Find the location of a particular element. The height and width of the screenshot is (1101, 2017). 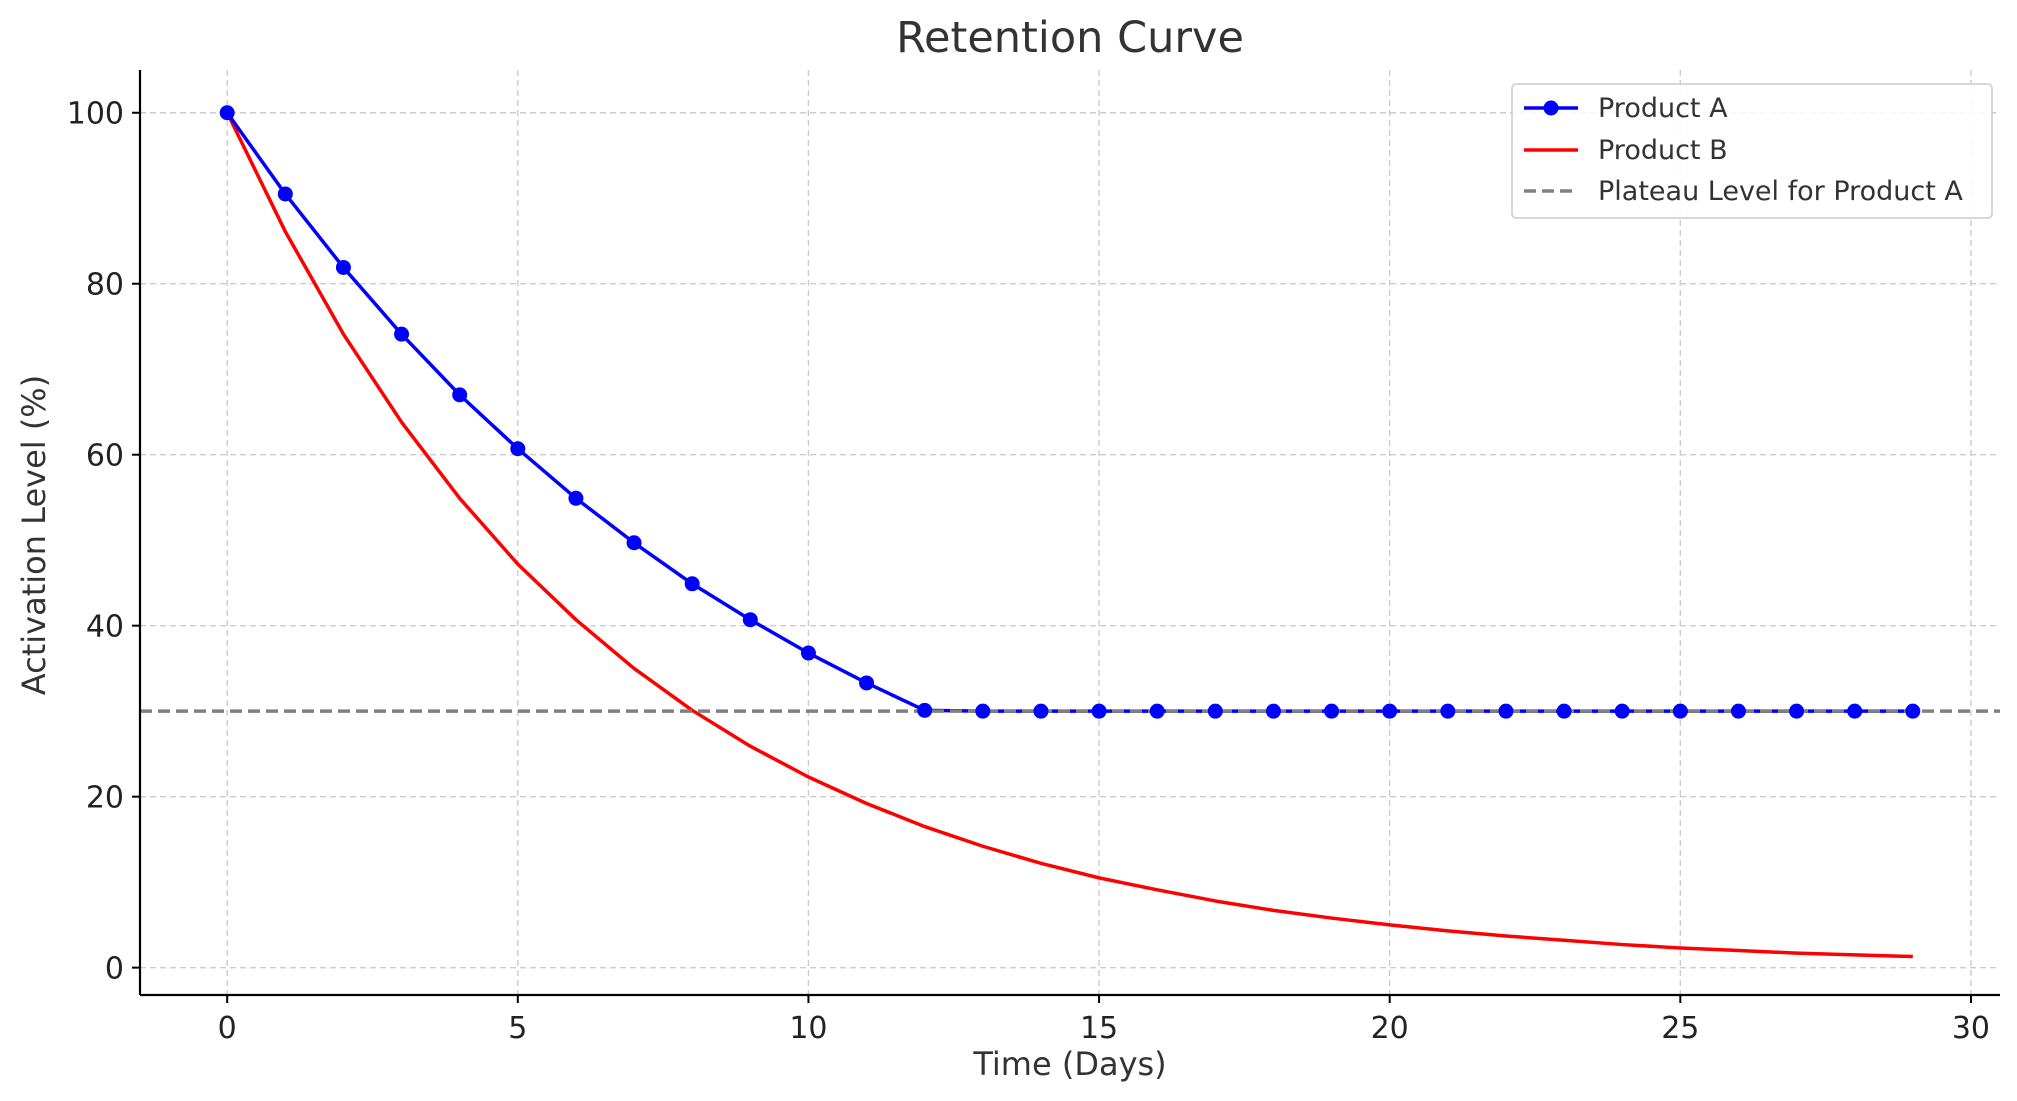

legend-entry-product-a: Product A is located at coordinates (1626, 108).